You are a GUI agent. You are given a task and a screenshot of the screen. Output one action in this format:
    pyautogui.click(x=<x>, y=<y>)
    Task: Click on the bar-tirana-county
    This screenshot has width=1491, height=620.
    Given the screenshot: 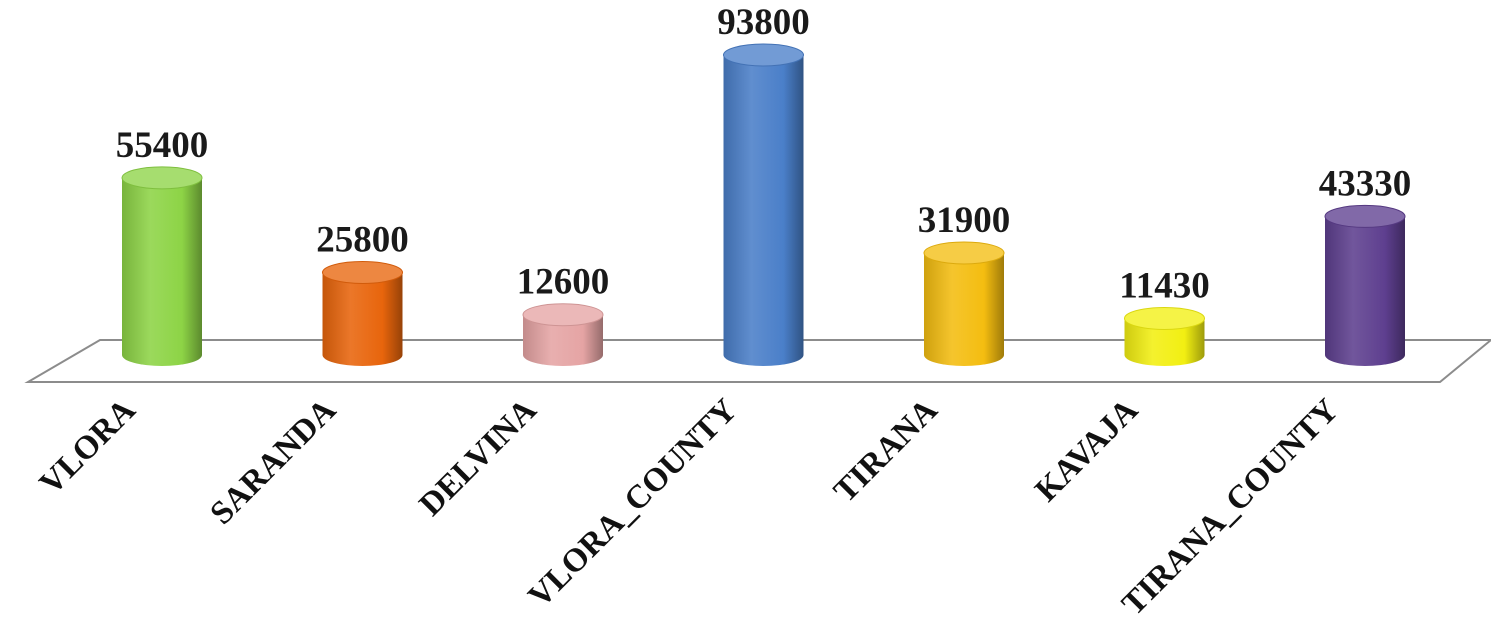 What is the action you would take?
    pyautogui.click(x=1365, y=285)
    